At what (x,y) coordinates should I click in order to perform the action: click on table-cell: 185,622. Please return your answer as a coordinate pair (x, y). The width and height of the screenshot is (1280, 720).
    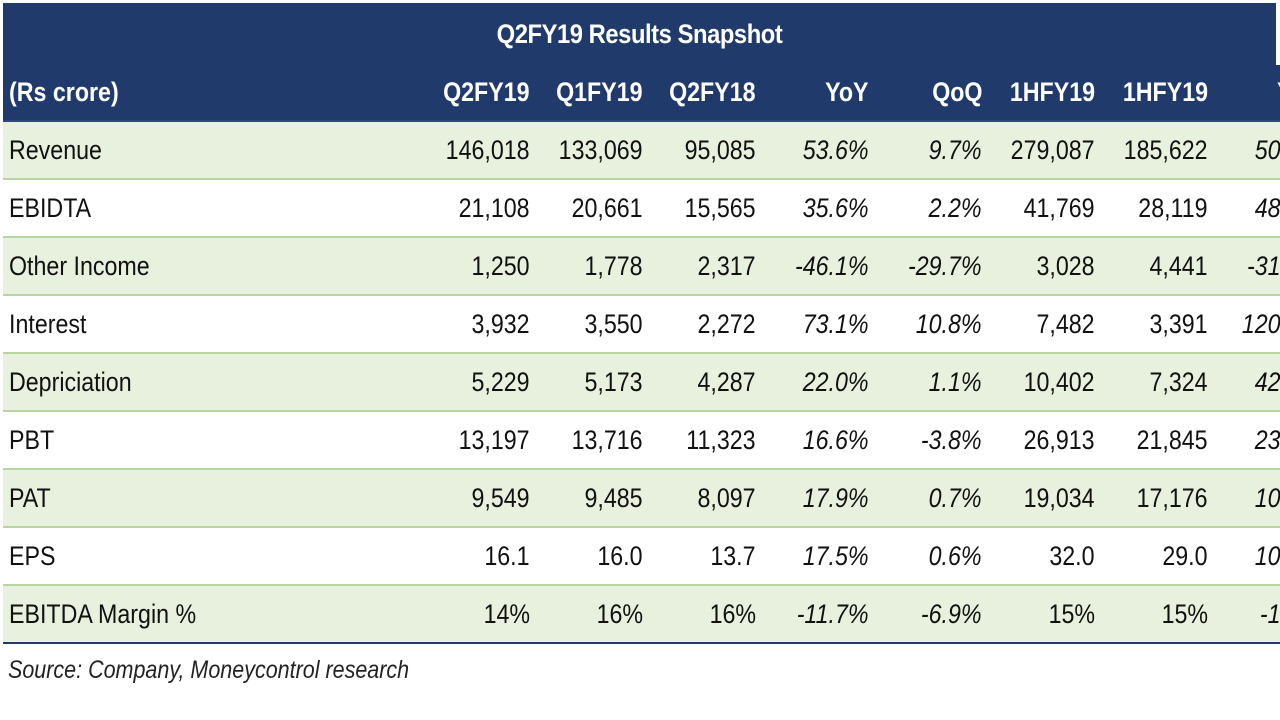
    Looking at the image, I should click on (1157, 150).